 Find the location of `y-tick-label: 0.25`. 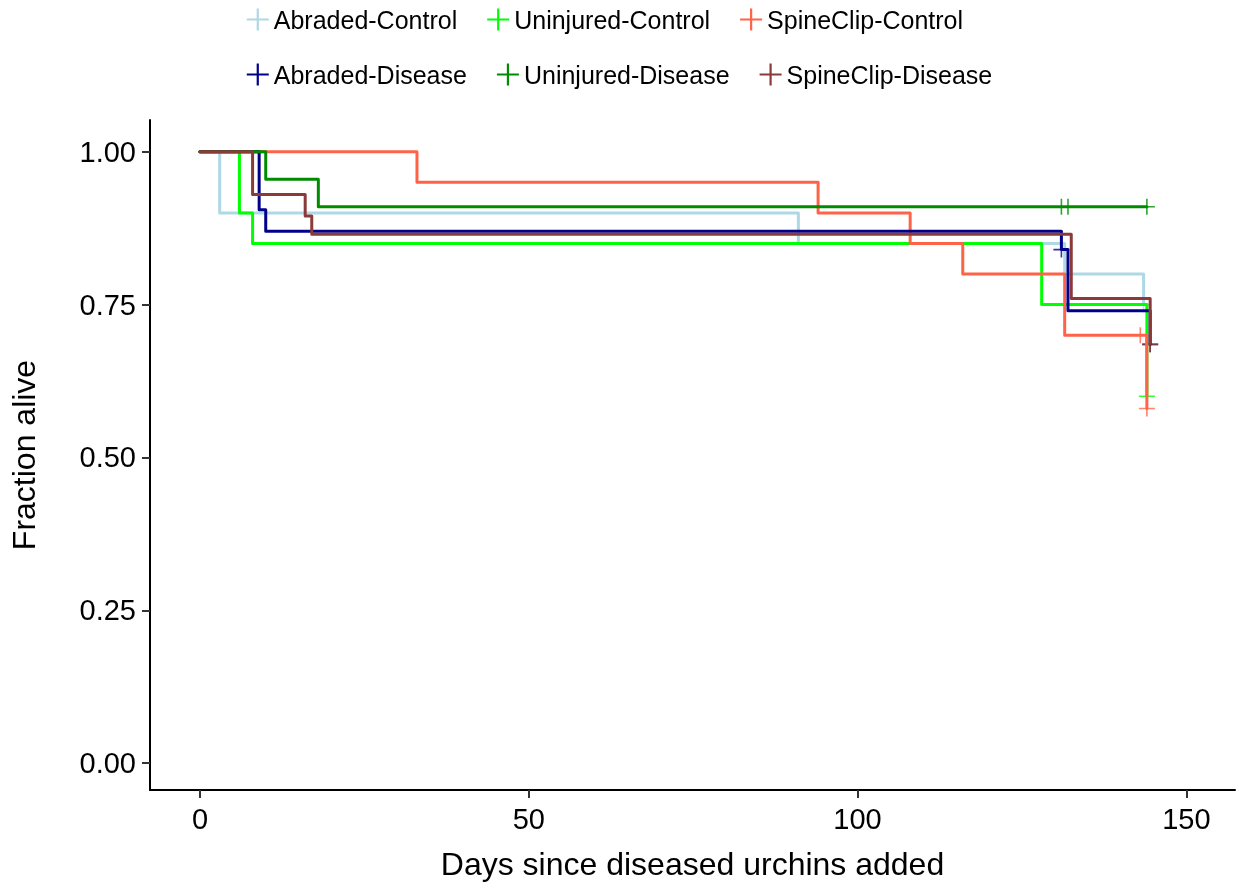

y-tick-label: 0.25 is located at coordinates (107, 610).